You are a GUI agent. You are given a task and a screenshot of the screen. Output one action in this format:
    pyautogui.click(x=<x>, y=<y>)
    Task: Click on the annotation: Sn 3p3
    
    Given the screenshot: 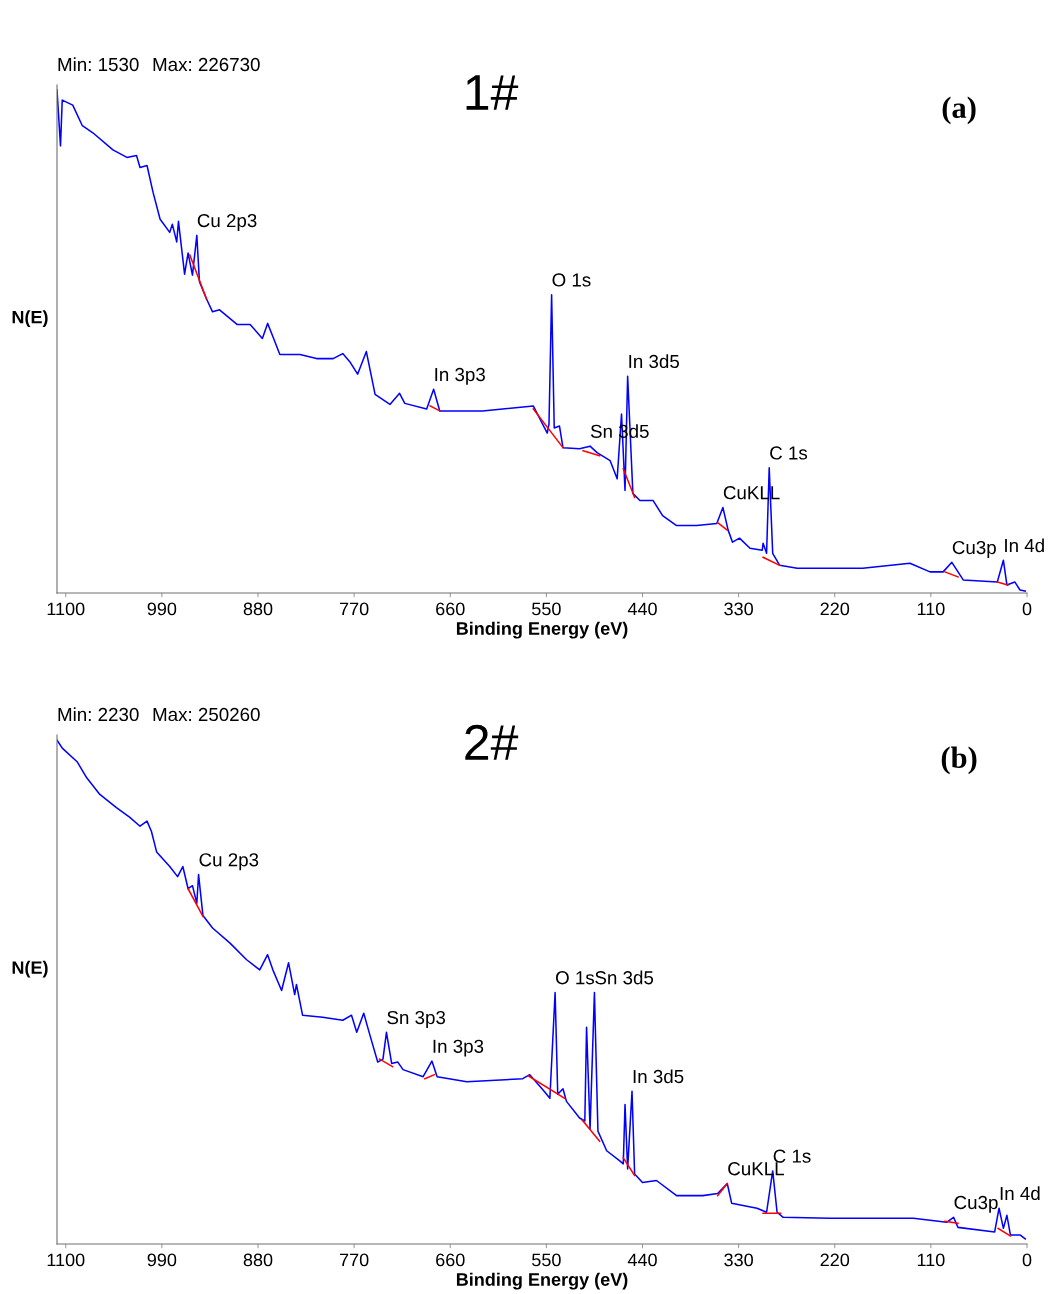 What is the action you would take?
    pyautogui.click(x=416, y=1019)
    